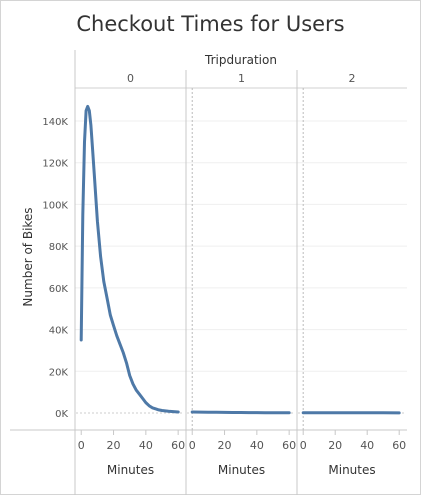  What do you see at coordinates (352, 78) in the screenshot?
I see `panel-header-label: 2` at bounding box center [352, 78].